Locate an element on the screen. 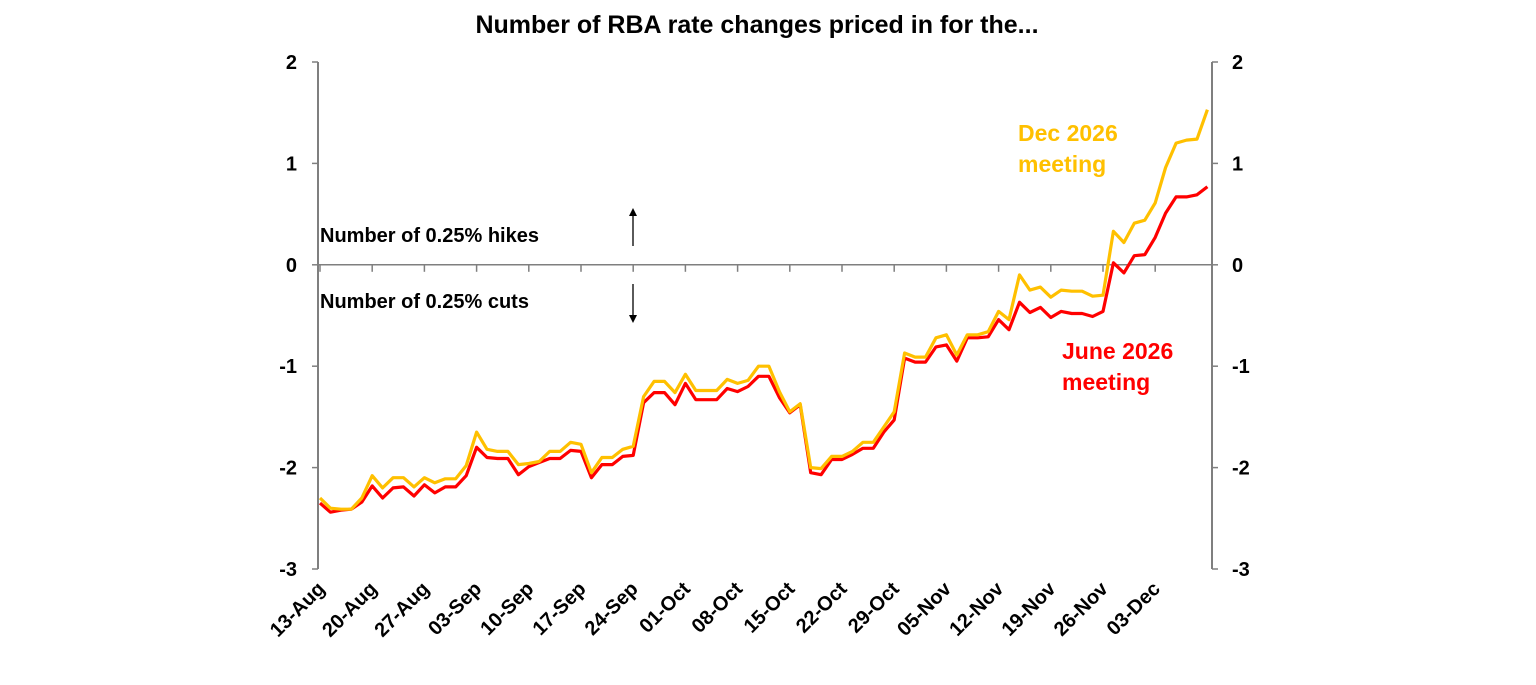  x-tick-label: 20-Aug is located at coordinates (349, 609).